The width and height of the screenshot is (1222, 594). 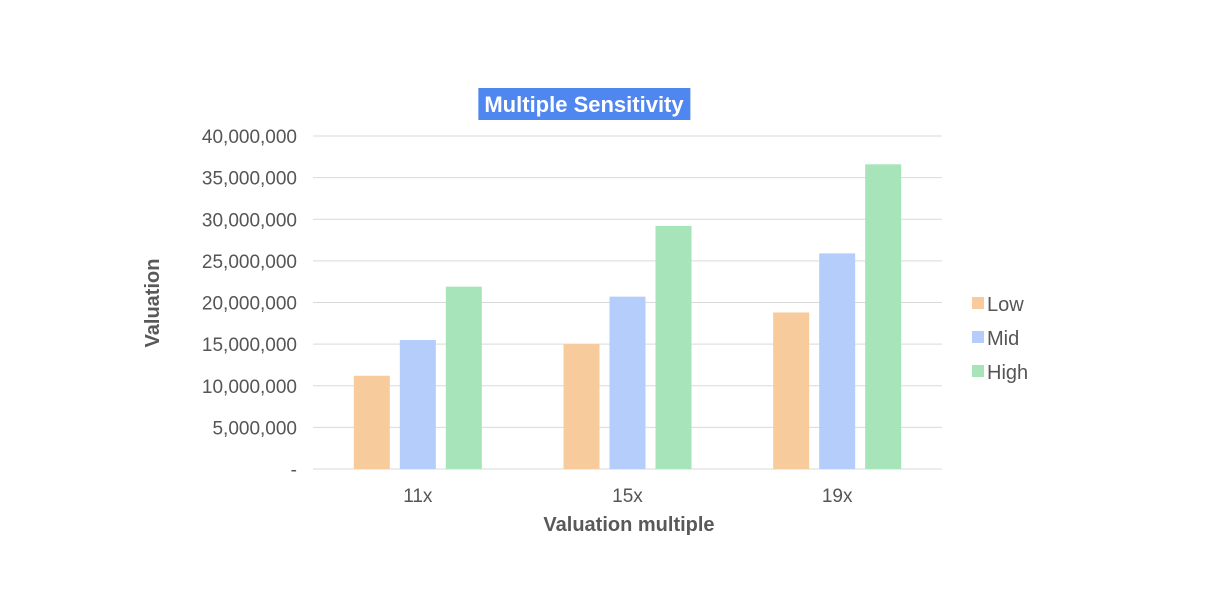 I want to click on bar-mid-15x, so click(x=627, y=382).